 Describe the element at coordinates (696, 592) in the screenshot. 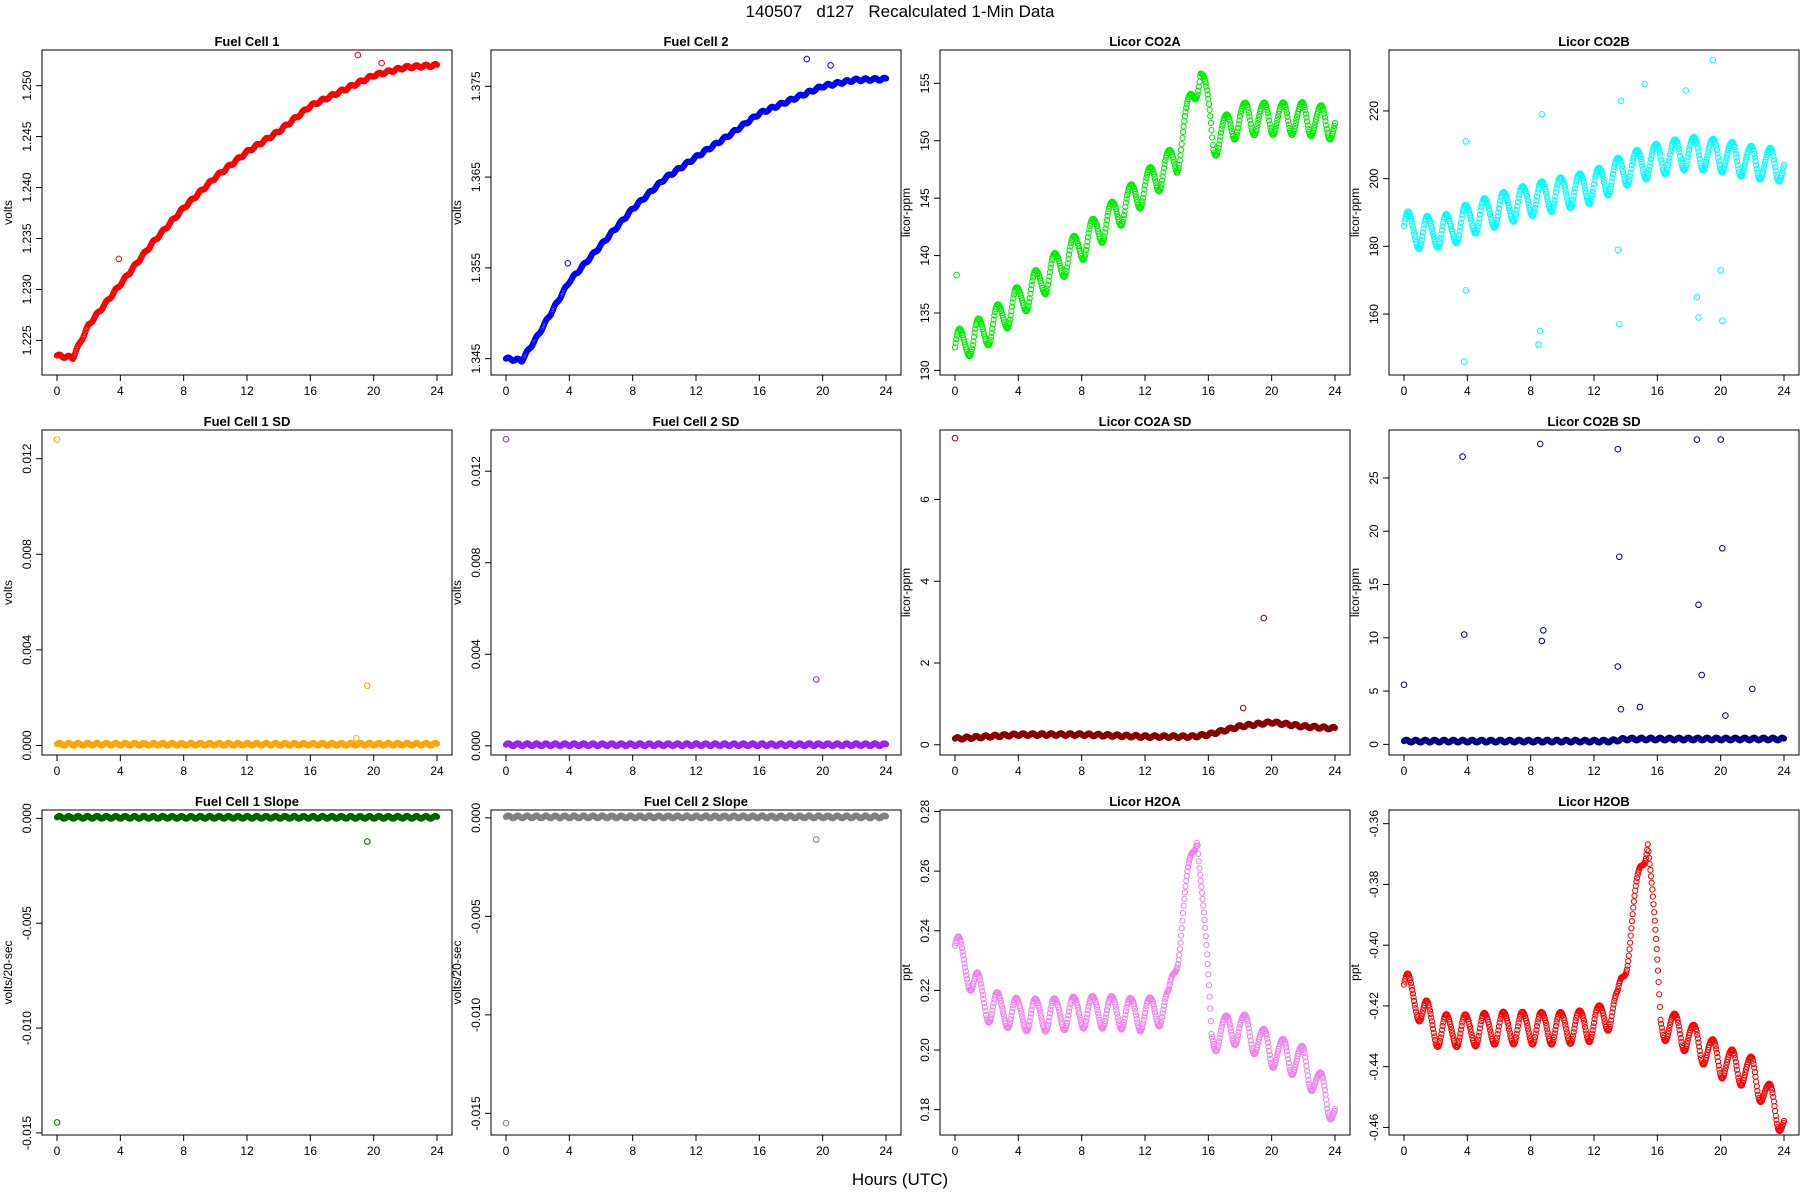

I see `plot-frame` at that location.